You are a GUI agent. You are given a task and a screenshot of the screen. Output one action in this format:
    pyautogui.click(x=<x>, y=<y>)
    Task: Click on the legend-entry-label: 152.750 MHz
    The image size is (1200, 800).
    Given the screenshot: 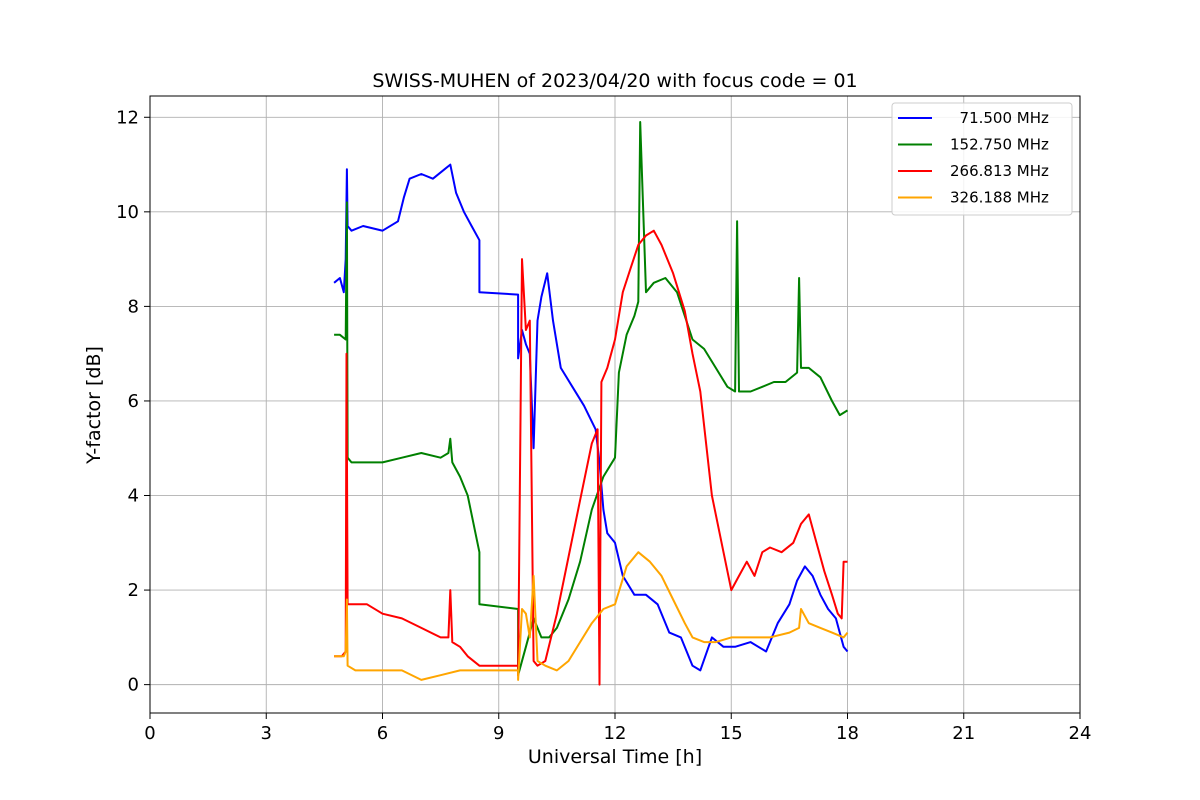 What is the action you would take?
    pyautogui.click(x=999, y=145)
    